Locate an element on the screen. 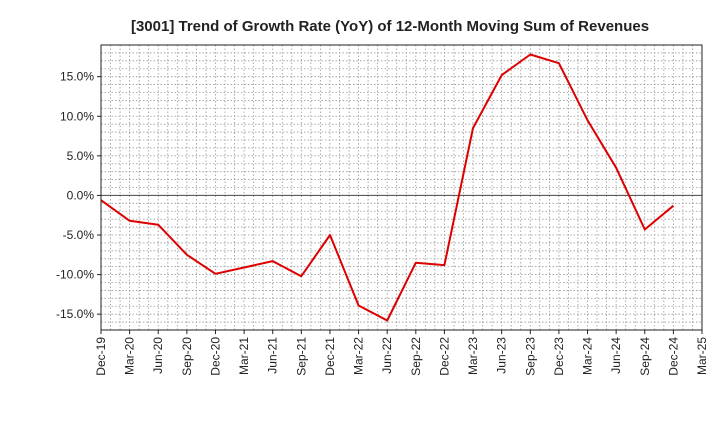  y-tick-label: 10.0% is located at coordinates (77, 116).